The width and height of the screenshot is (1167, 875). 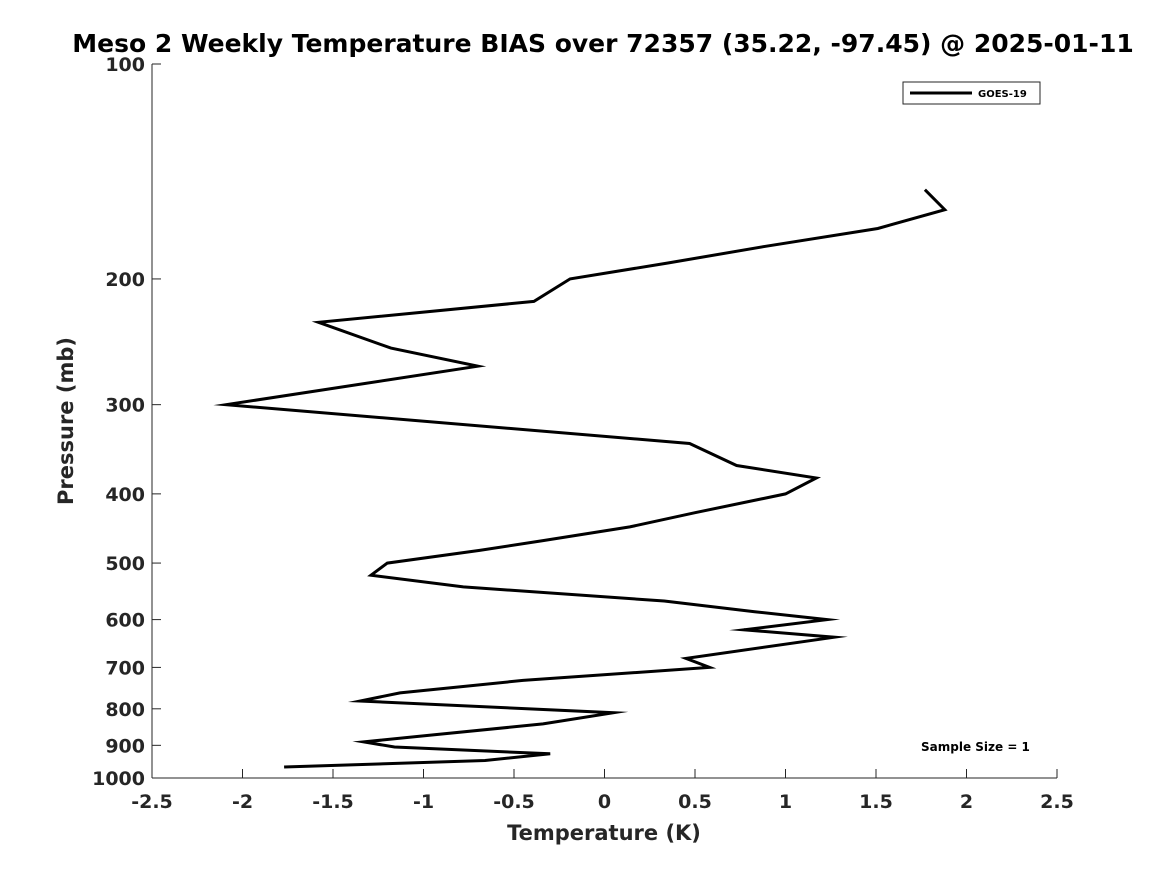 What do you see at coordinates (125, 495) in the screenshot?
I see `y-tick-label: 400` at bounding box center [125, 495].